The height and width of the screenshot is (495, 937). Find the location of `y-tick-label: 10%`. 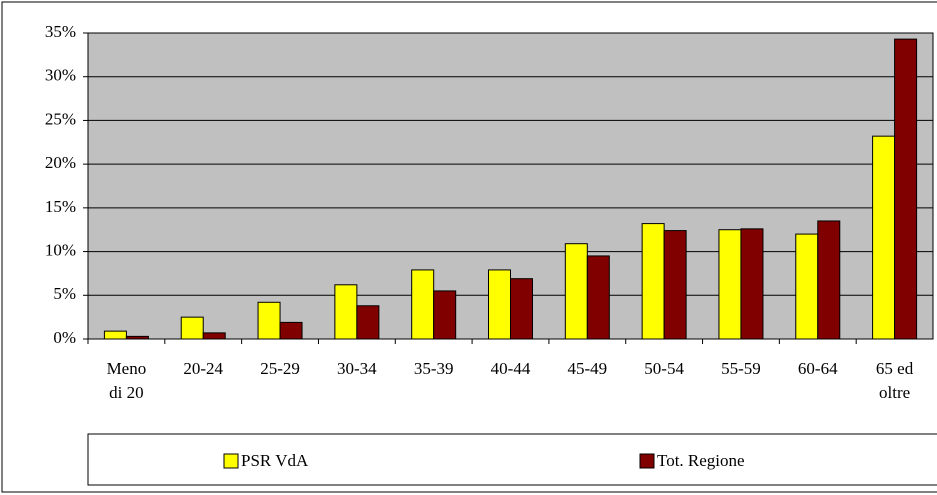

y-tick-label: 10% is located at coordinates (60, 249).